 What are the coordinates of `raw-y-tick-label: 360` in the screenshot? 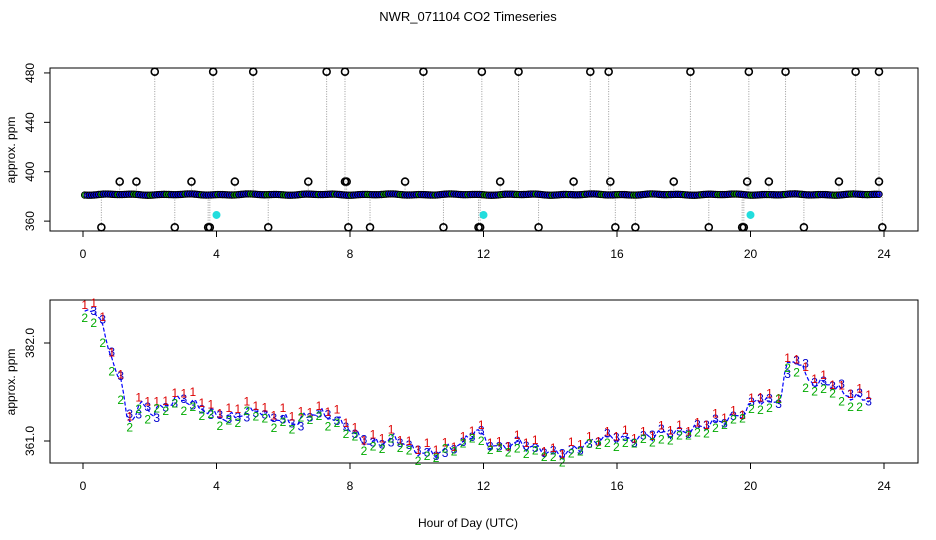 It's located at (30, 221).